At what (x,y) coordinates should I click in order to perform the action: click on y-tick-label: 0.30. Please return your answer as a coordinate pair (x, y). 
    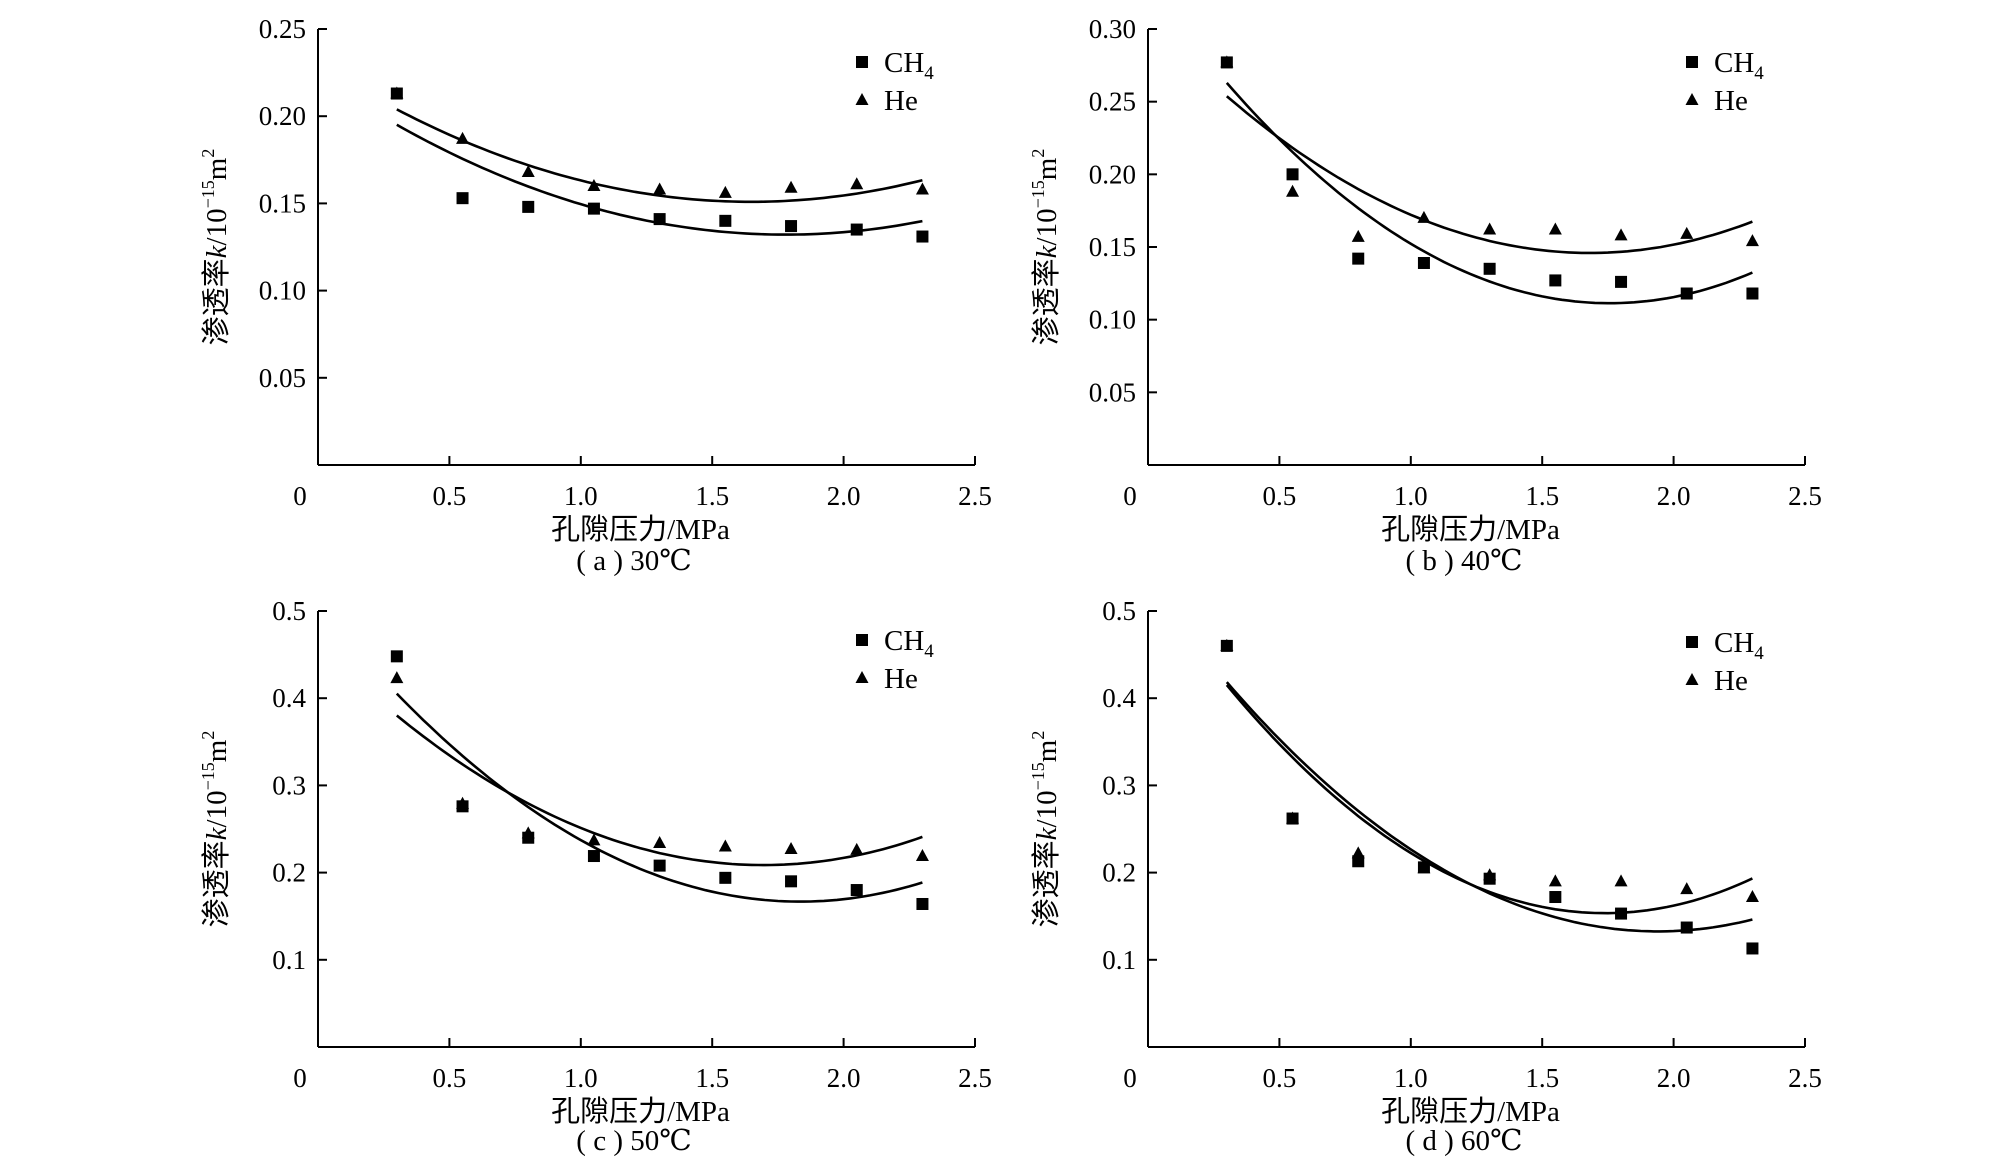
    Looking at the image, I should click on (1112, 29).